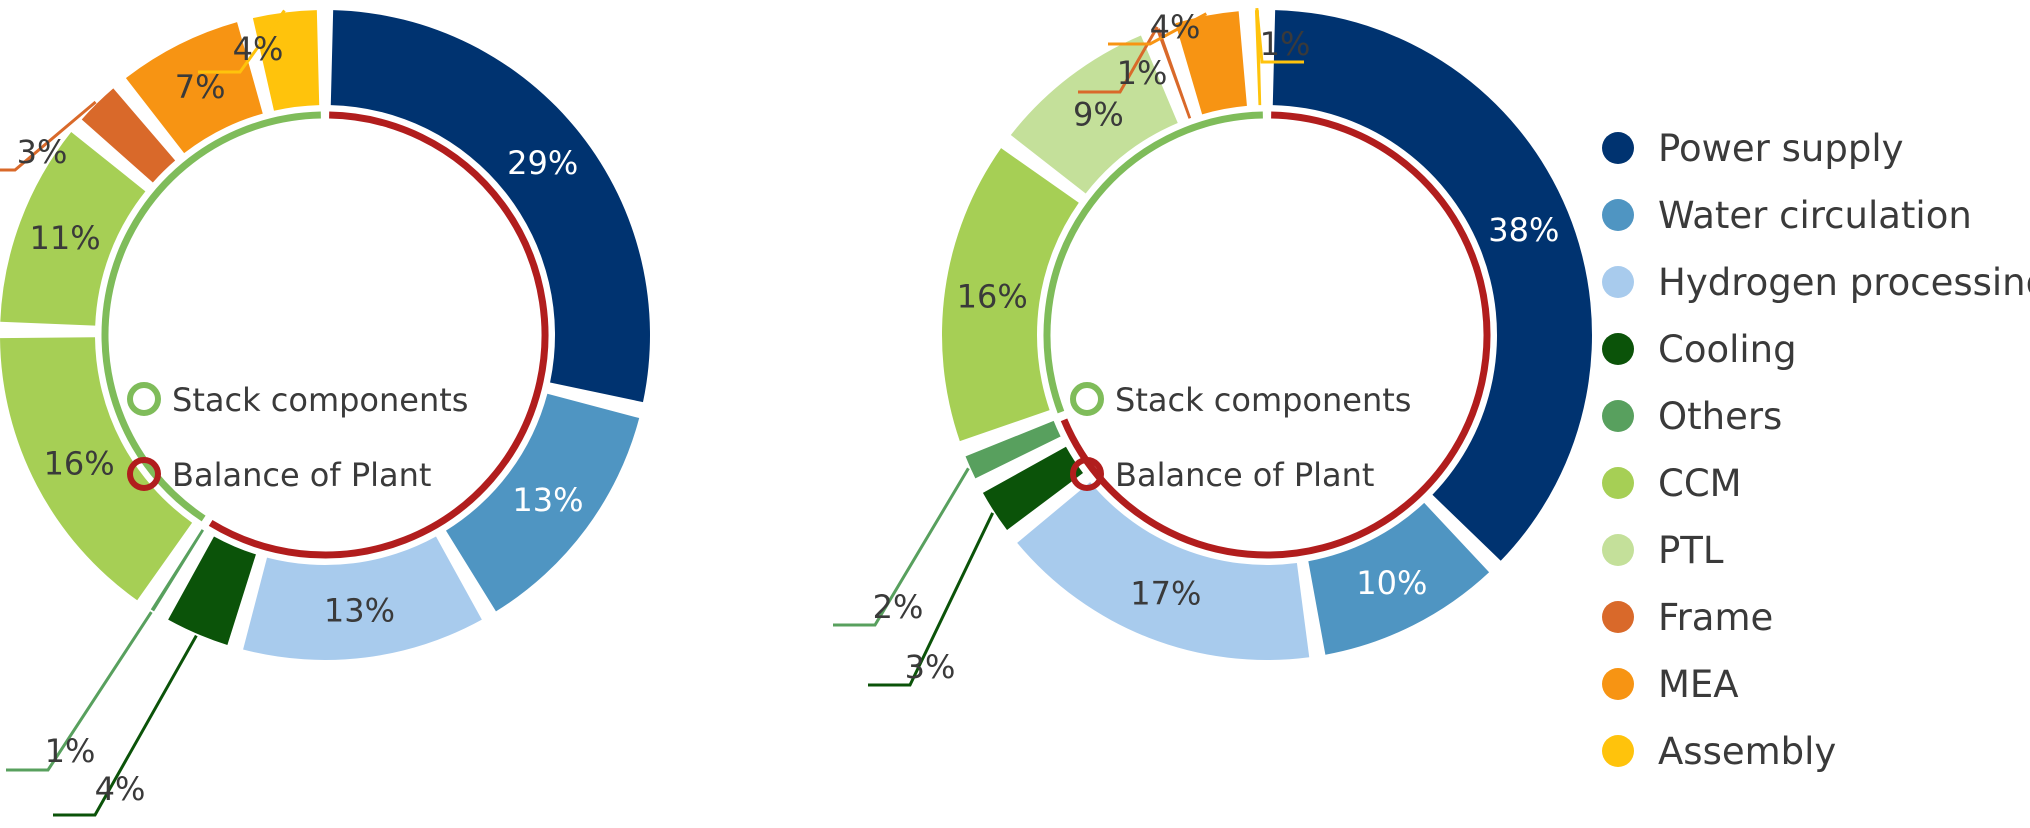  What do you see at coordinates (1175, 27) in the screenshot?
I see `data-label-mea-2: 4%` at bounding box center [1175, 27].